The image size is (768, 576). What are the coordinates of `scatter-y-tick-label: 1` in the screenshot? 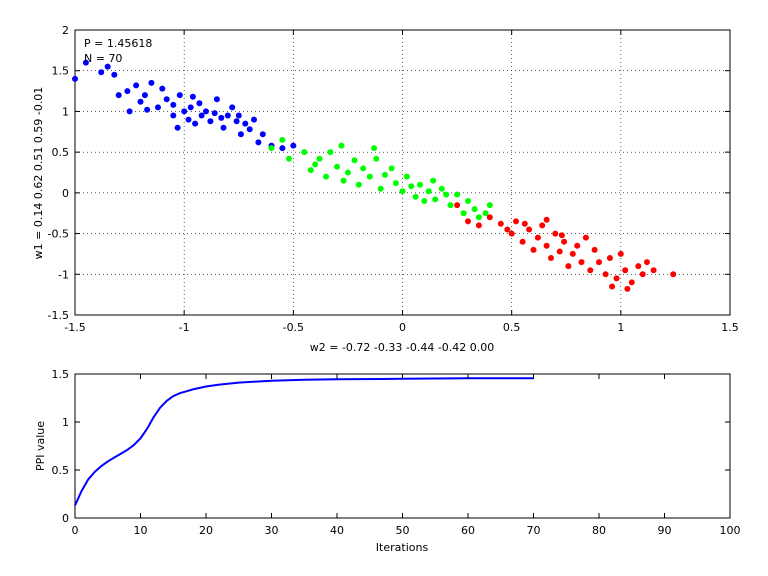 It's located at (65, 111).